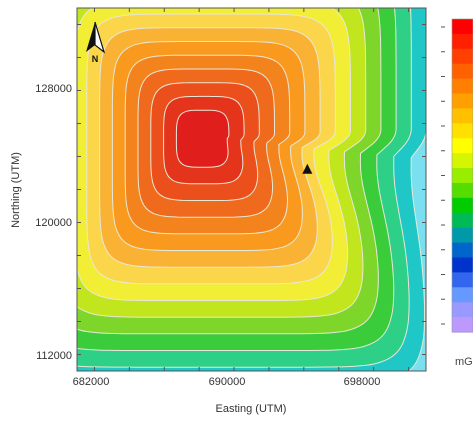 The image size is (473, 421). Describe the element at coordinates (53, 223) in the screenshot. I see `y-tick-label: 120000` at that location.